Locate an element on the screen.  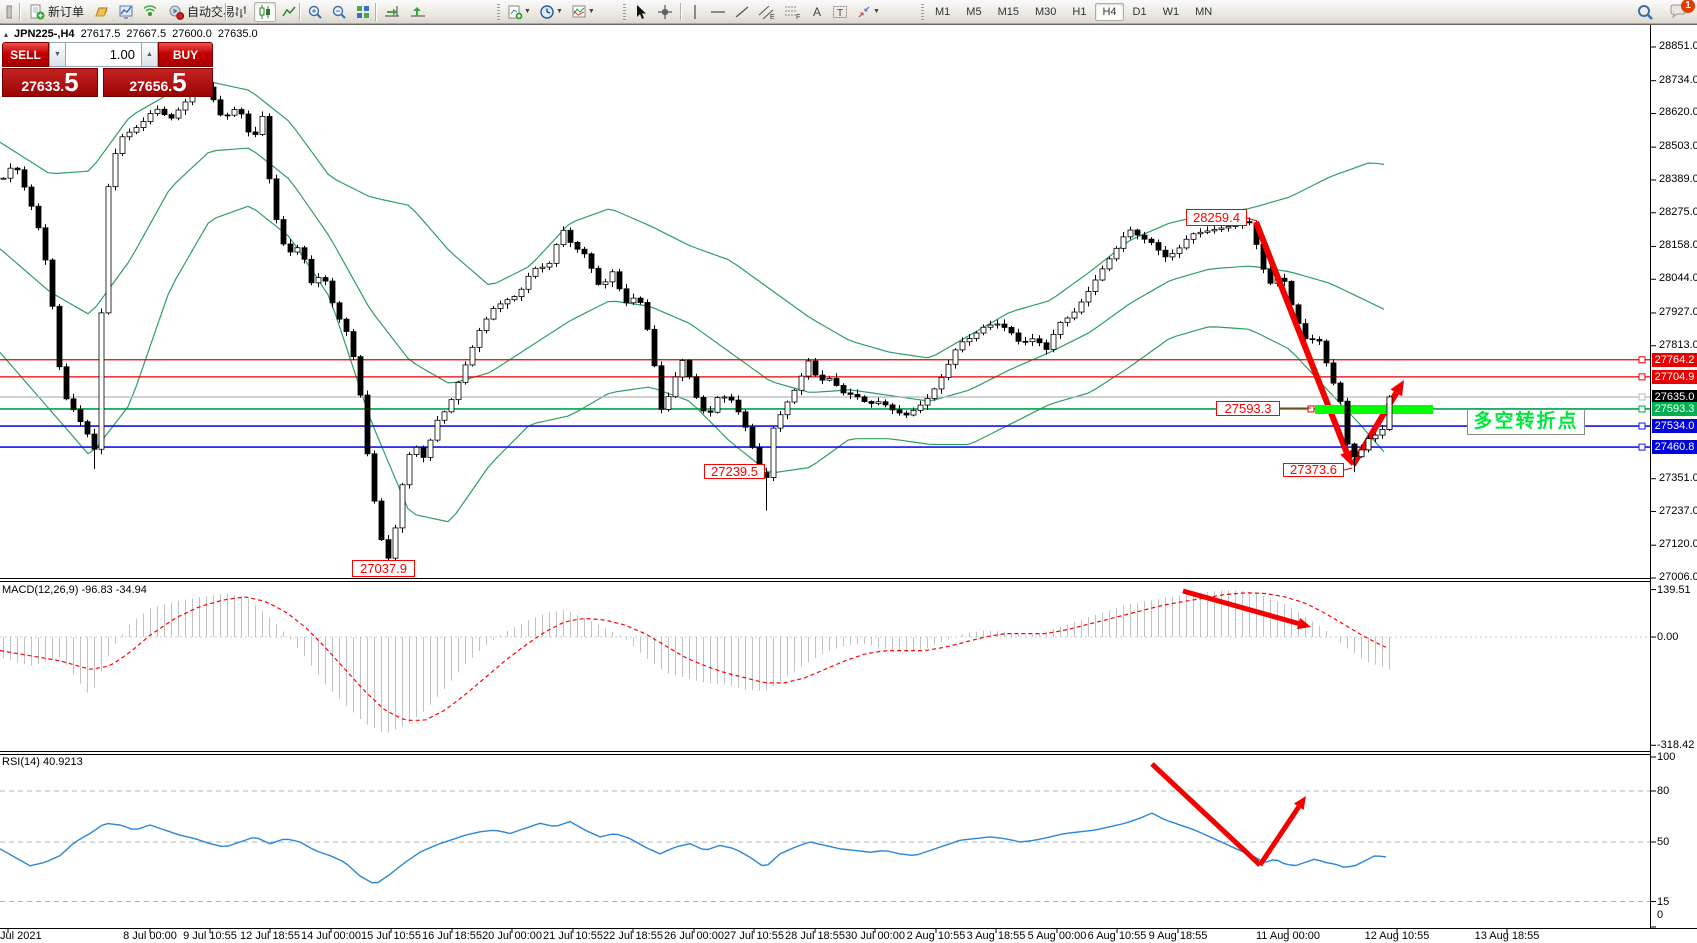
price-annotation: 27373.6 is located at coordinates (1313, 470).